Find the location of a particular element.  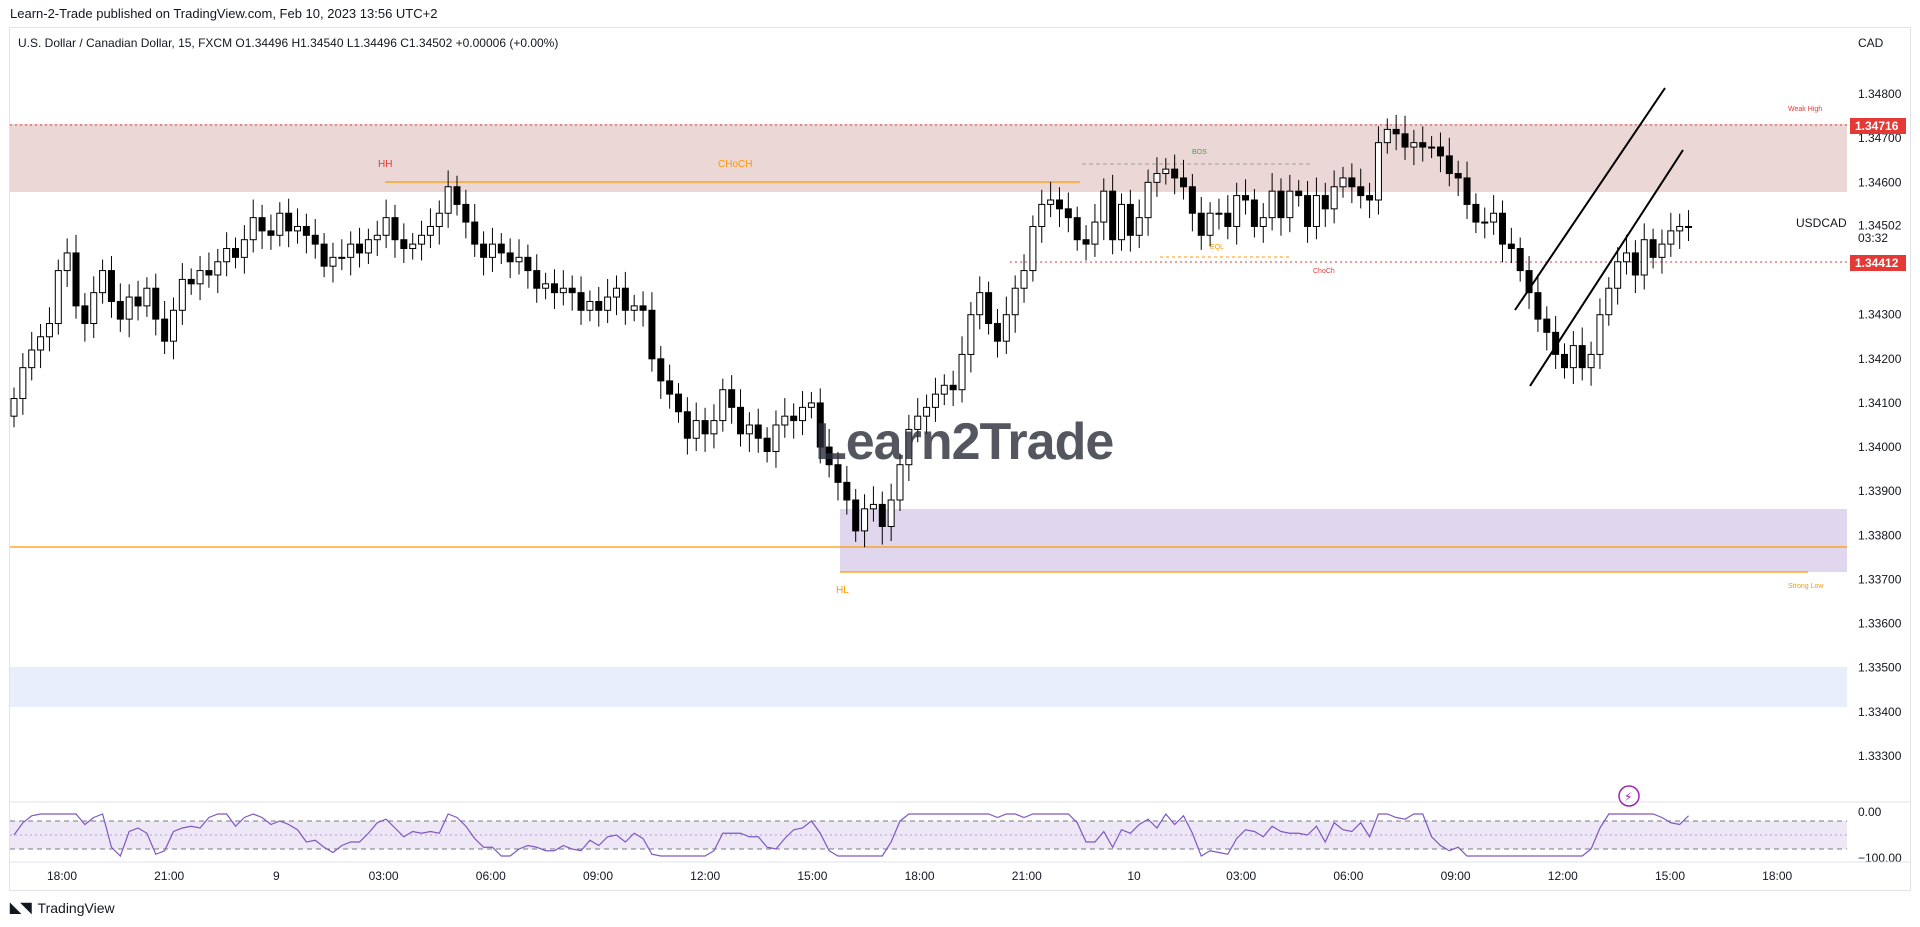

alert-icon-glyph: ⚡ is located at coordinates (1628, 797).